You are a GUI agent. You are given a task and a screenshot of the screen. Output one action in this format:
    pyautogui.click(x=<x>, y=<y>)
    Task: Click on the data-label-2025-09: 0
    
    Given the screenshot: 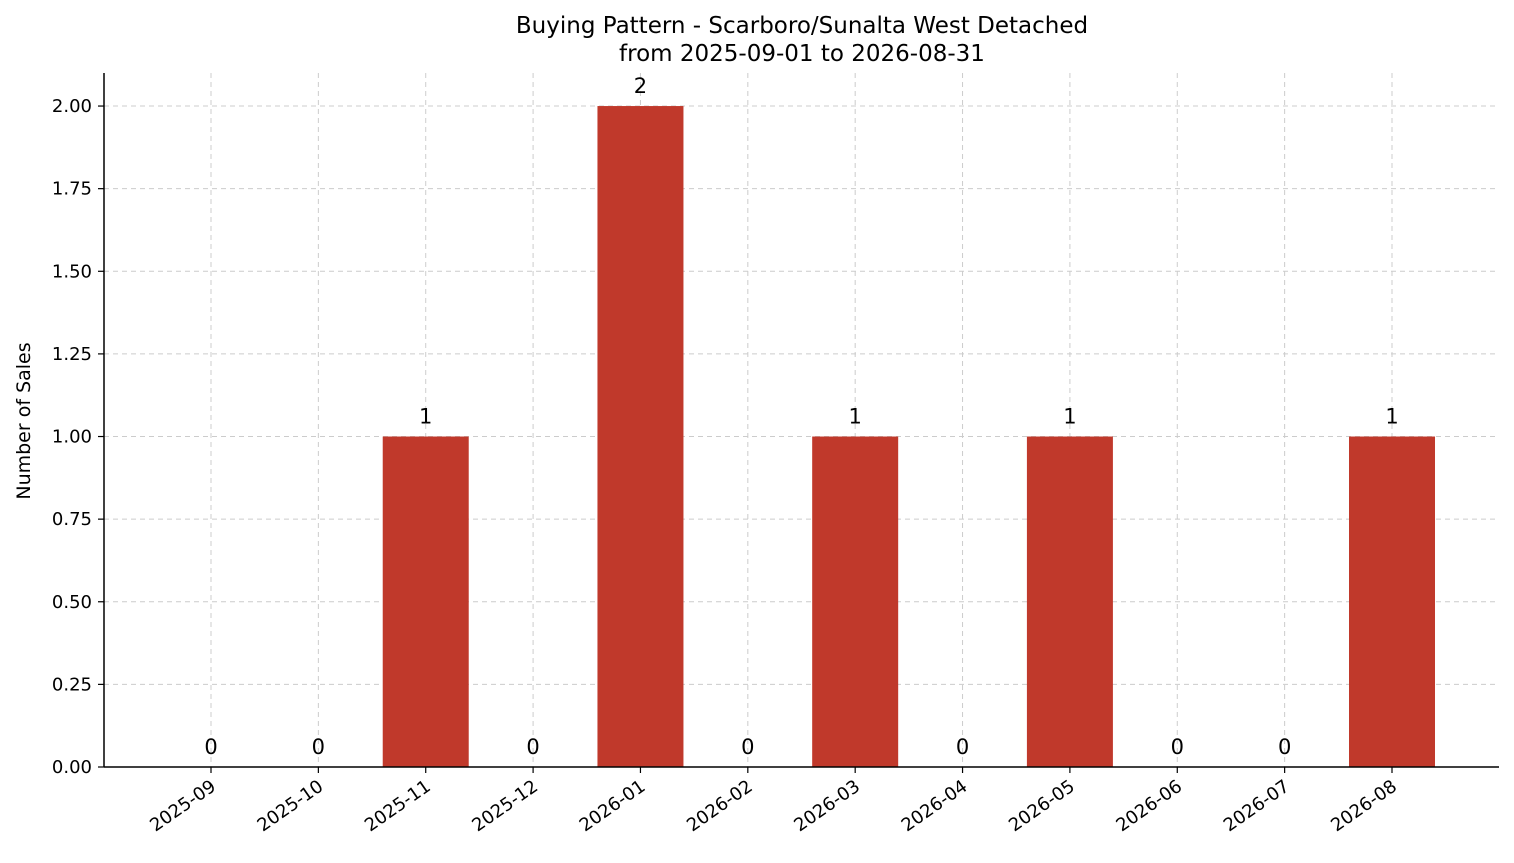 What is the action you would take?
    pyautogui.click(x=210, y=747)
    